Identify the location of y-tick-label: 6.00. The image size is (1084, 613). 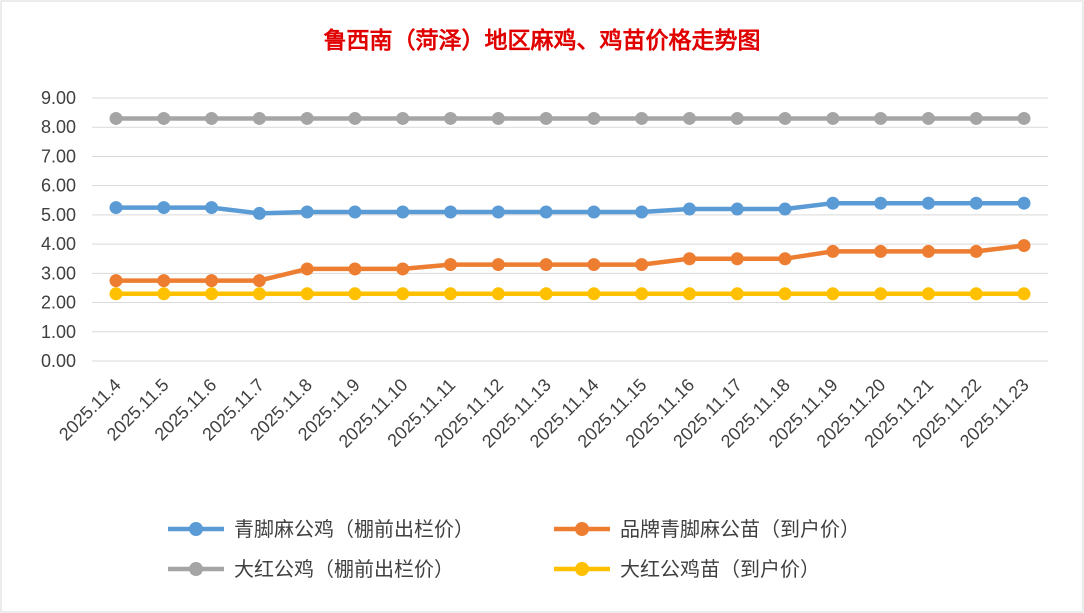
(58, 186).